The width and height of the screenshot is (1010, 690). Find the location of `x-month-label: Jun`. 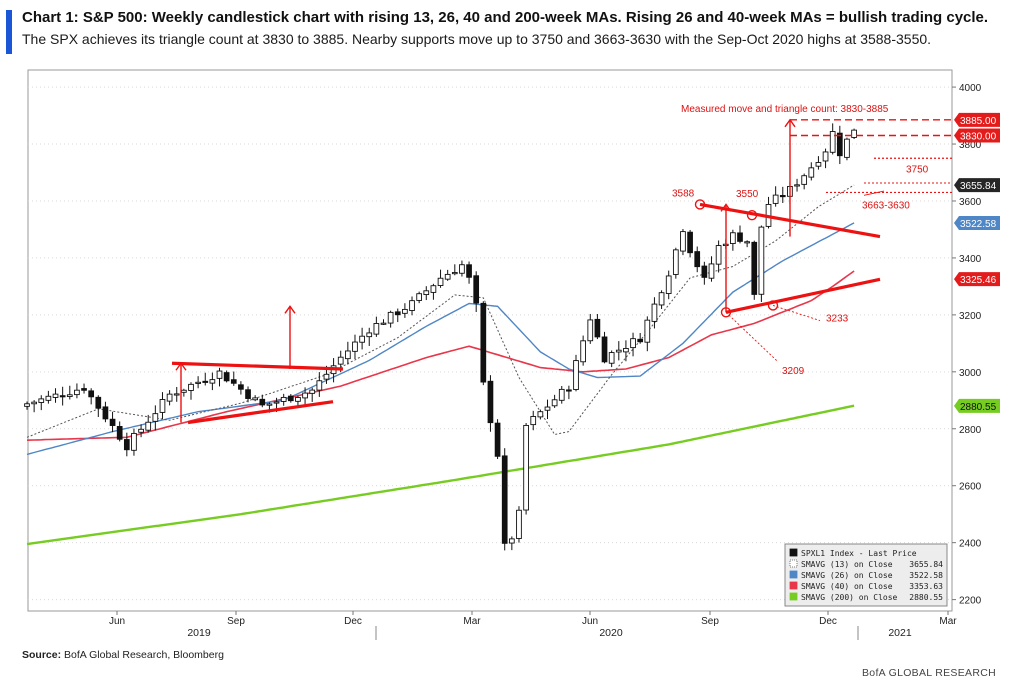

x-month-label: Jun is located at coordinates (590, 621).